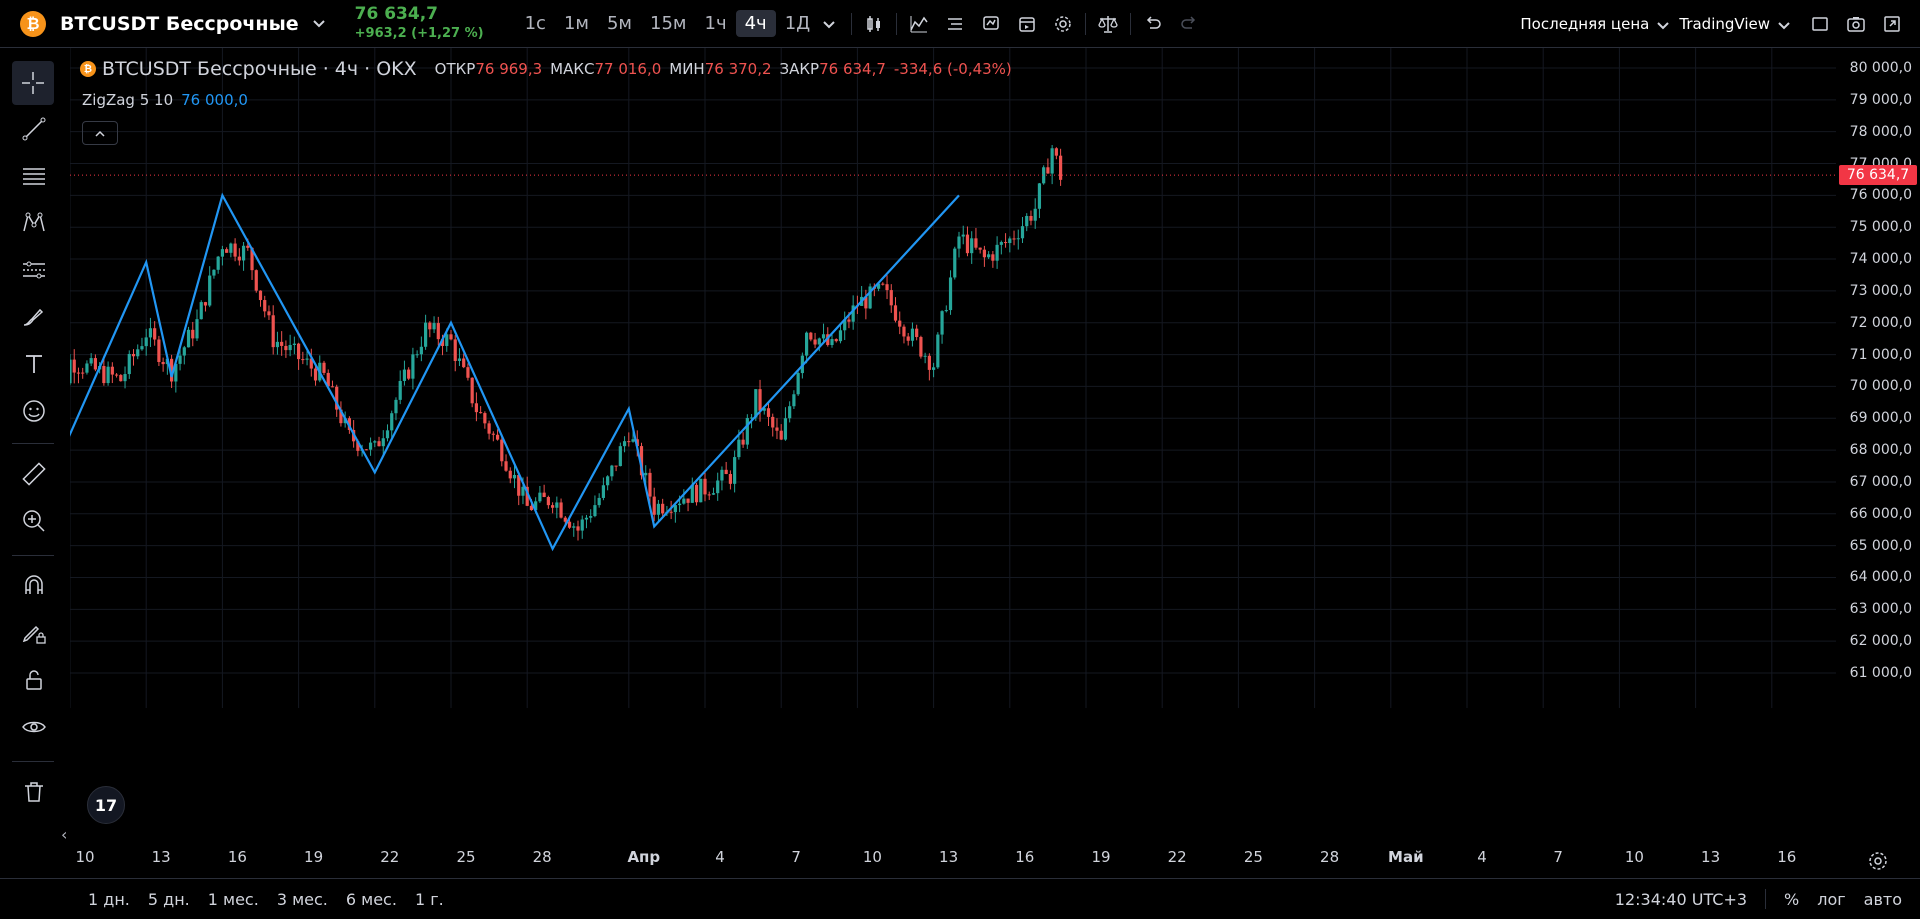 Image resolution: width=1920 pixels, height=919 pixels. Describe the element at coordinates (1878, 861) in the screenshot. I see `axis-settings-gear-icon` at that location.